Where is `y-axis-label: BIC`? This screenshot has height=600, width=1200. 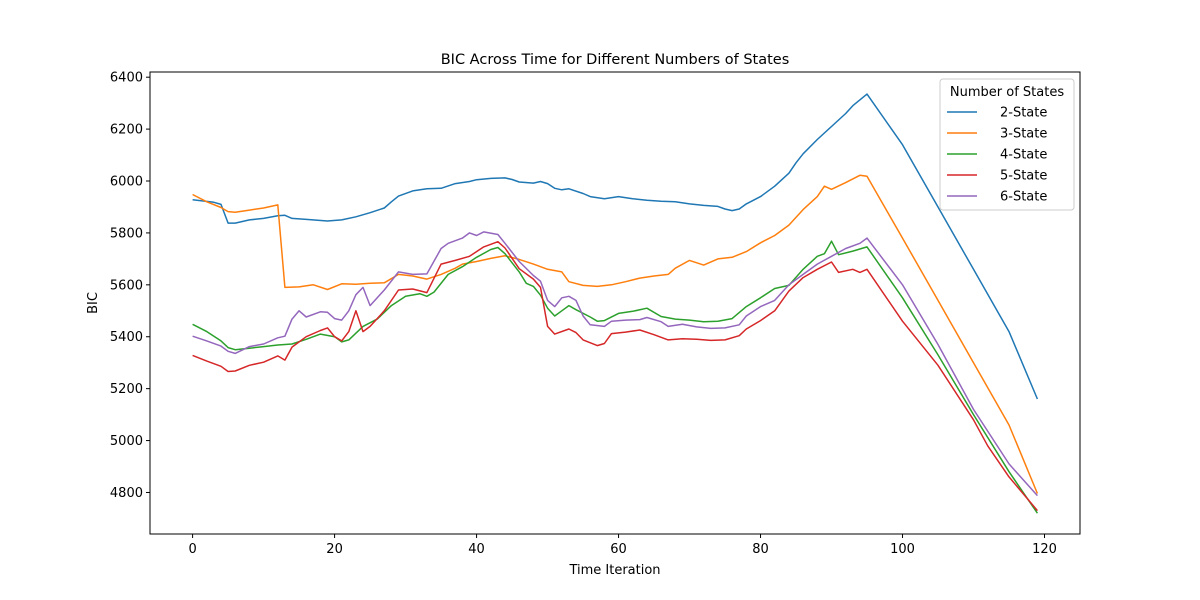 y-axis-label: BIC is located at coordinates (93, 303).